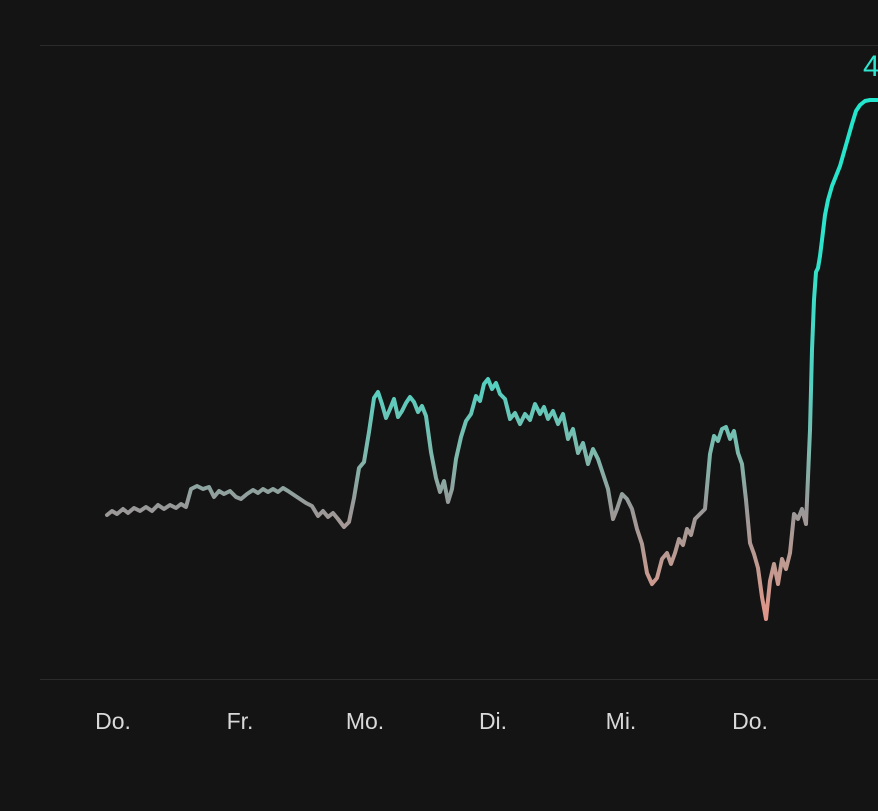 The width and height of the screenshot is (878, 811). What do you see at coordinates (459, 679) in the screenshot?
I see `x-axis-divider` at bounding box center [459, 679].